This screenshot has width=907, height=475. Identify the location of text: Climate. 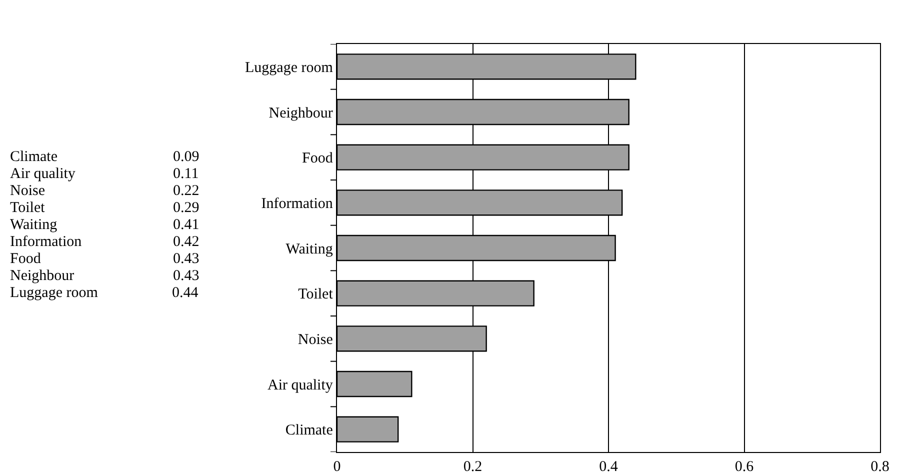
(34, 157).